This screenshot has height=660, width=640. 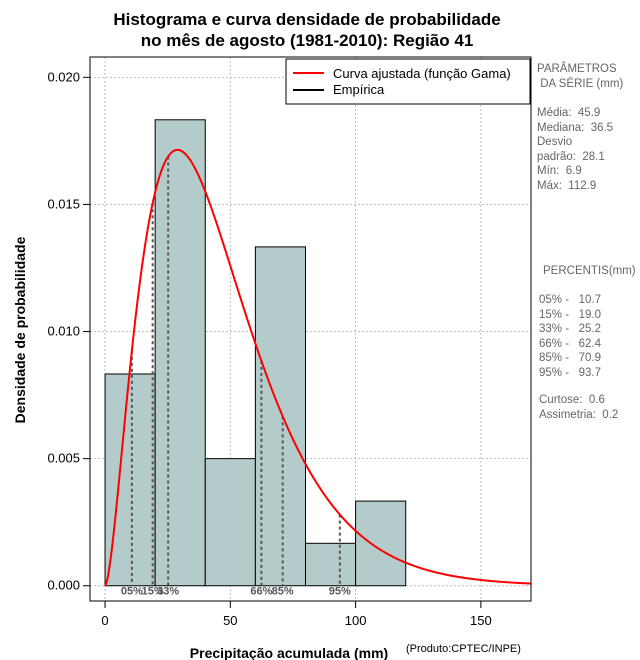 I want to click on legend: Curva ajustada (função Gama) Empírica, so click(x=408, y=81).